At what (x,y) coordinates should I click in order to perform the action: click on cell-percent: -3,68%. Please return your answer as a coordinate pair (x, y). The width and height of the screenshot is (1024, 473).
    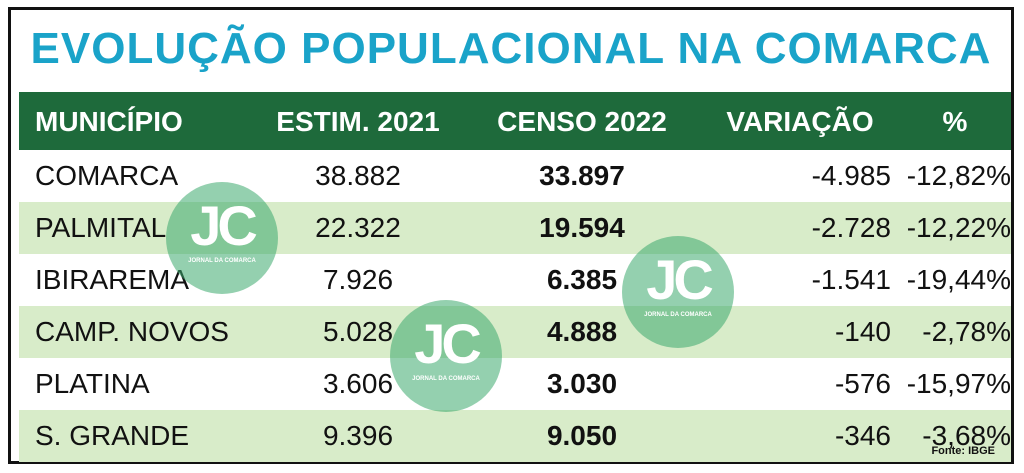
    Looking at the image, I should click on (966, 435).